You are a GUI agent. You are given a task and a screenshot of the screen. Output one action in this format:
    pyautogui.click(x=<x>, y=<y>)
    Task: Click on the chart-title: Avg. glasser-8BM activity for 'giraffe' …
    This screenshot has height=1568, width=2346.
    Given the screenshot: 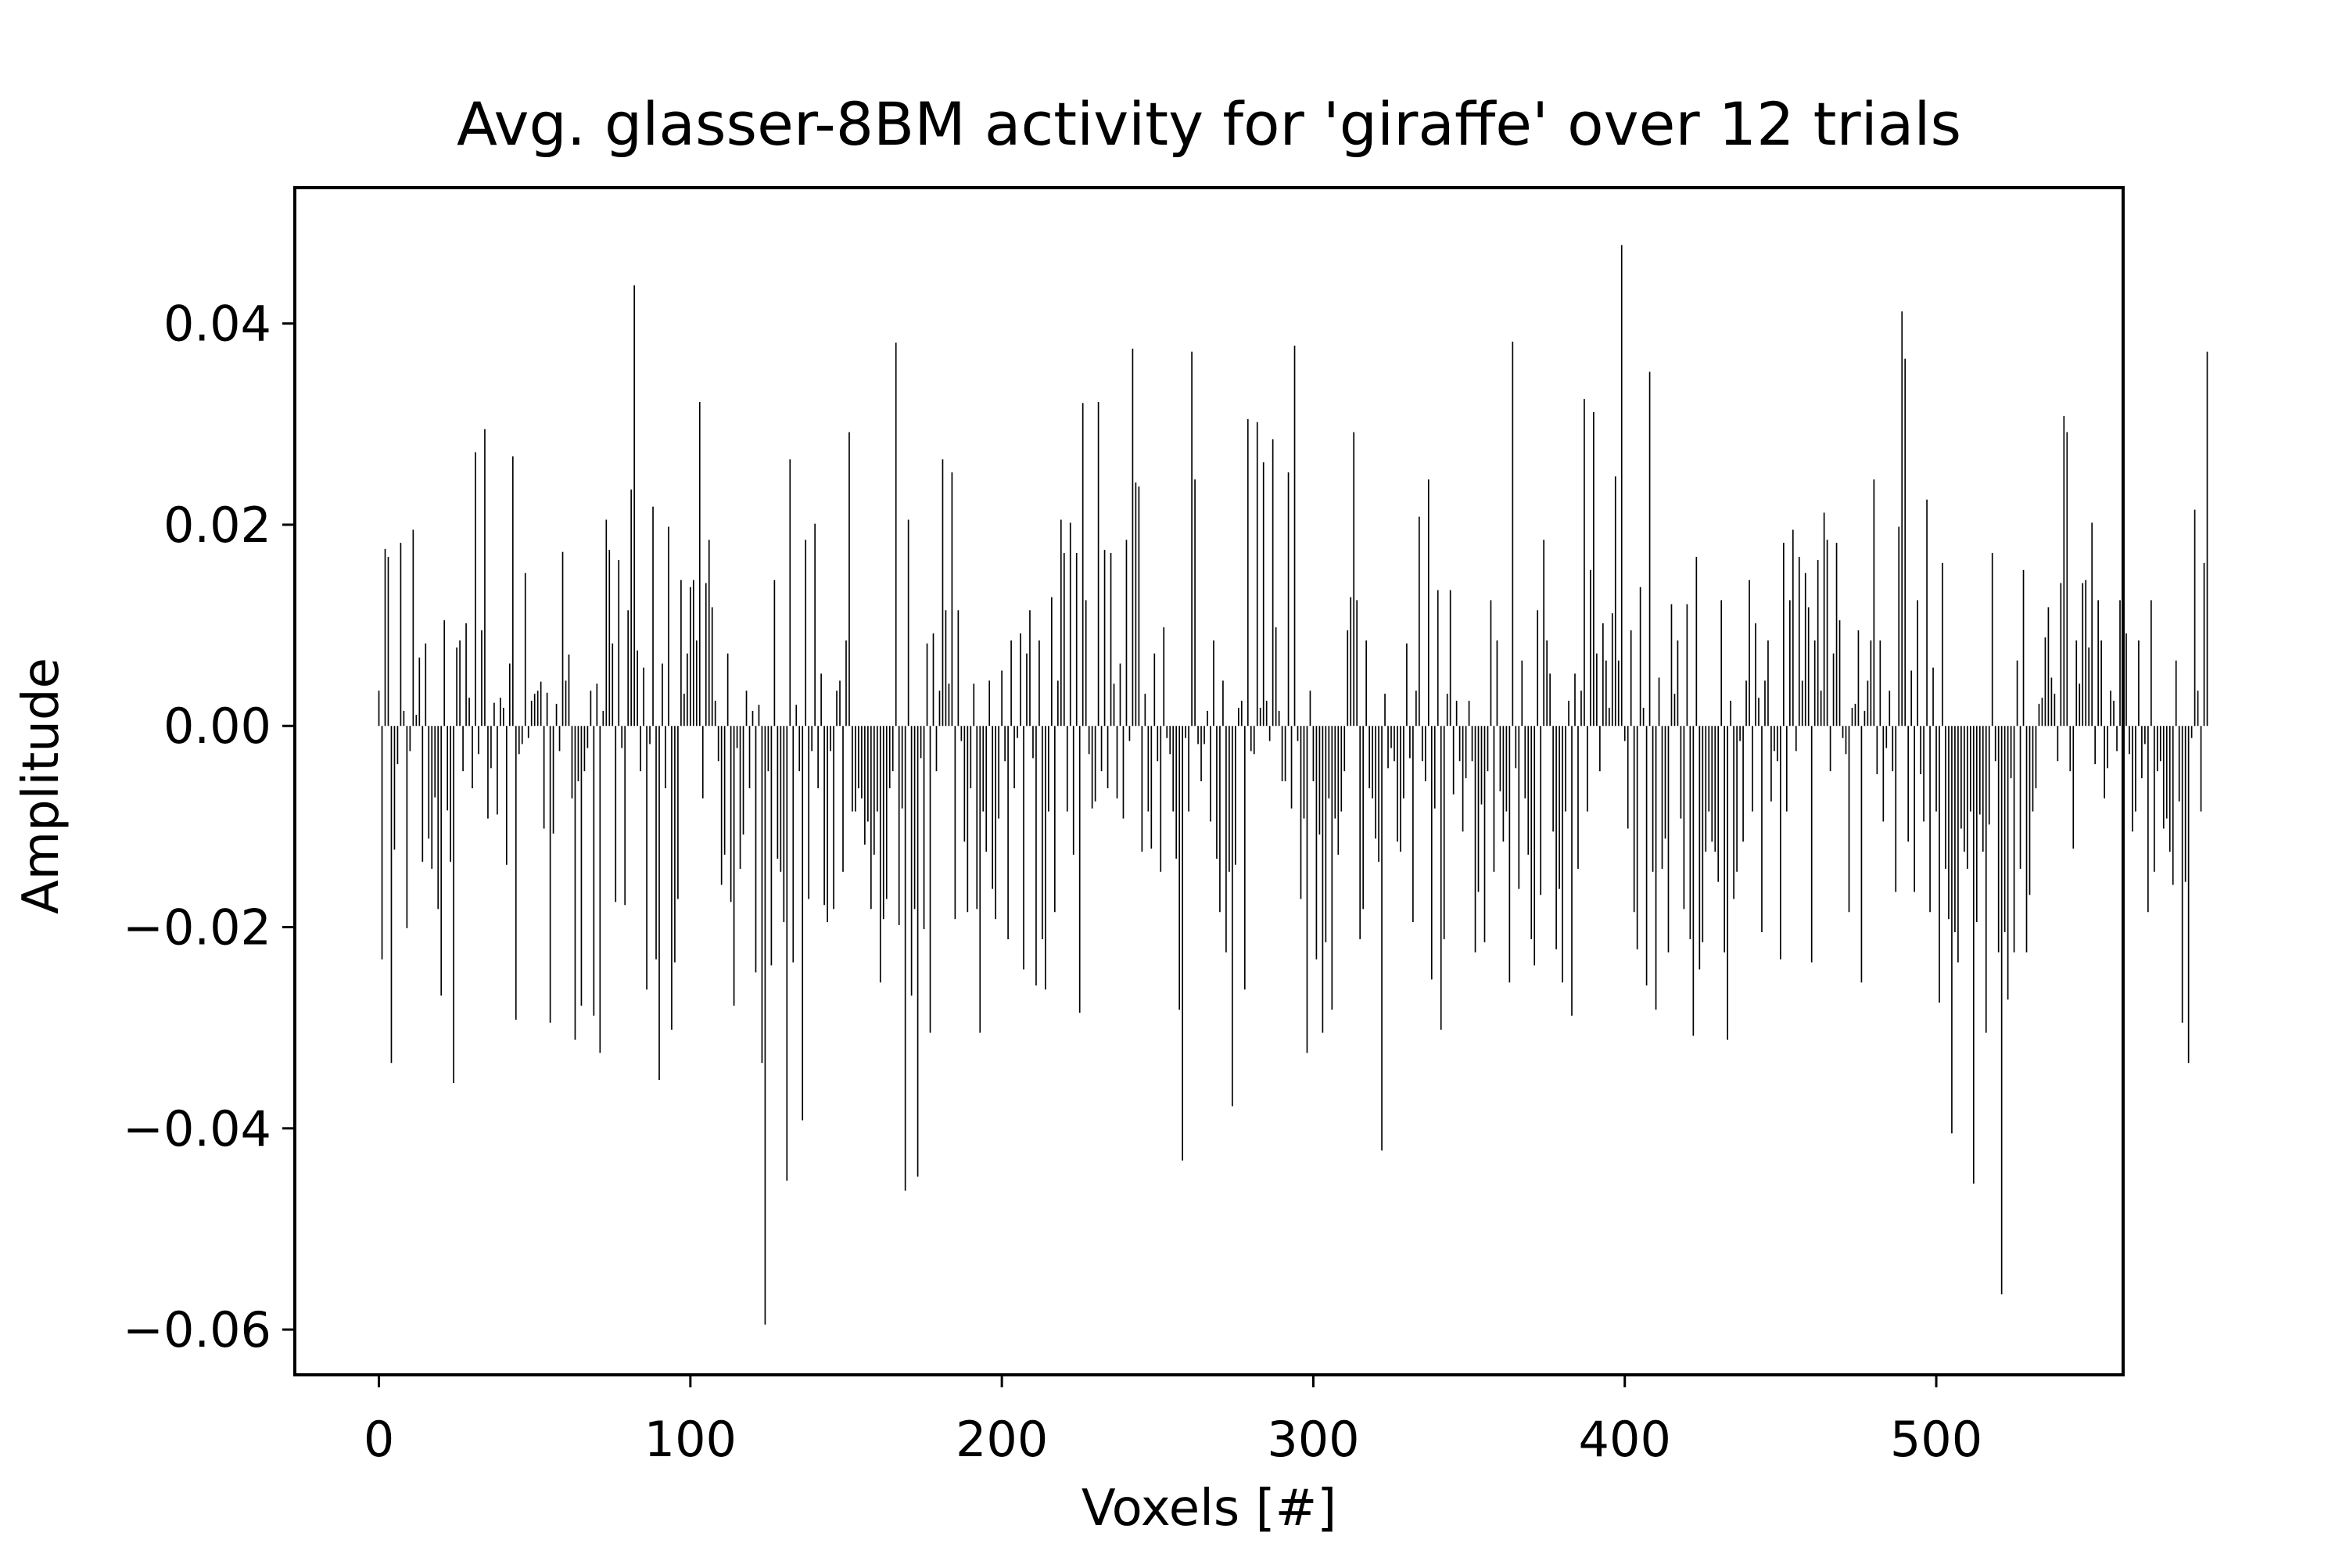 What is the action you would take?
    pyautogui.click(x=1209, y=124)
    